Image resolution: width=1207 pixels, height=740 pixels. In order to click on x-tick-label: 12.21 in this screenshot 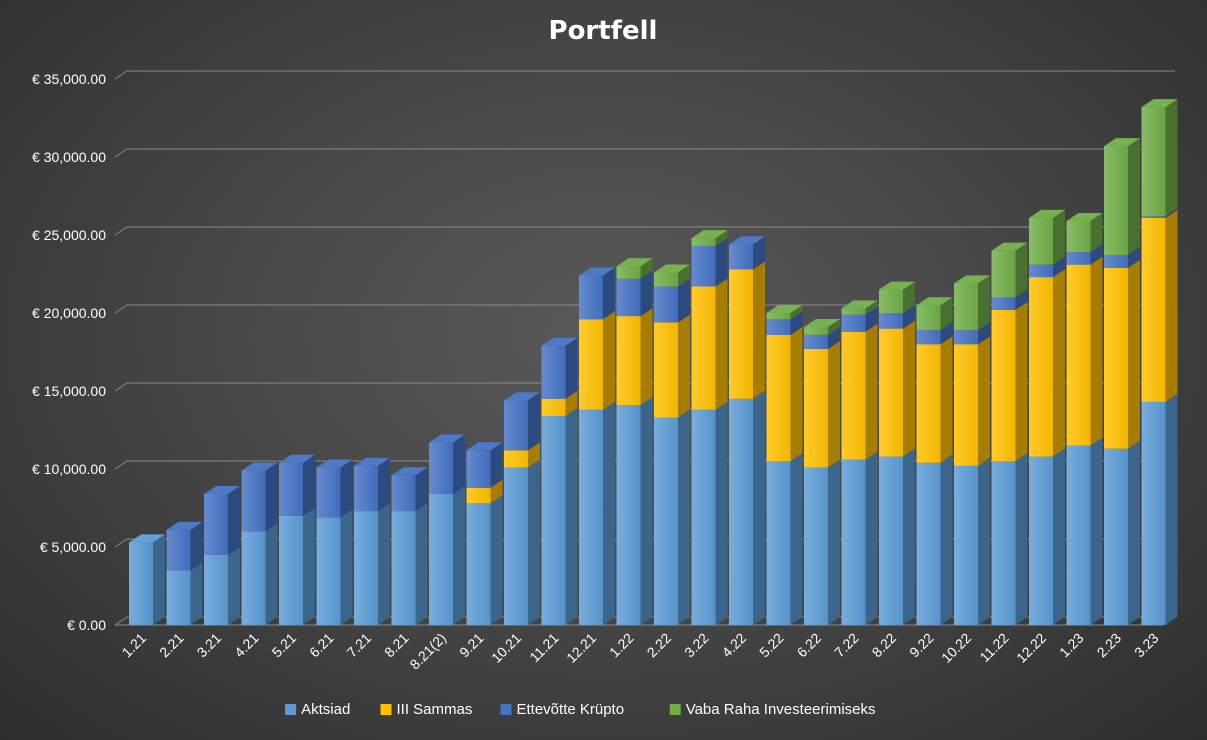, I will do `click(581, 648)`.